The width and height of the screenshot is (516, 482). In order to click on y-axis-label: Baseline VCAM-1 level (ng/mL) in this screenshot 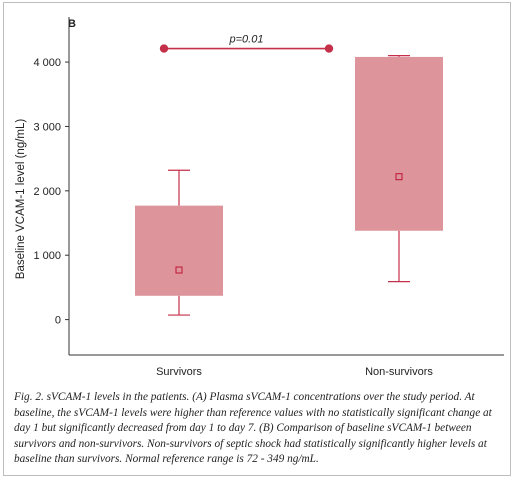, I will do `click(21, 199)`.